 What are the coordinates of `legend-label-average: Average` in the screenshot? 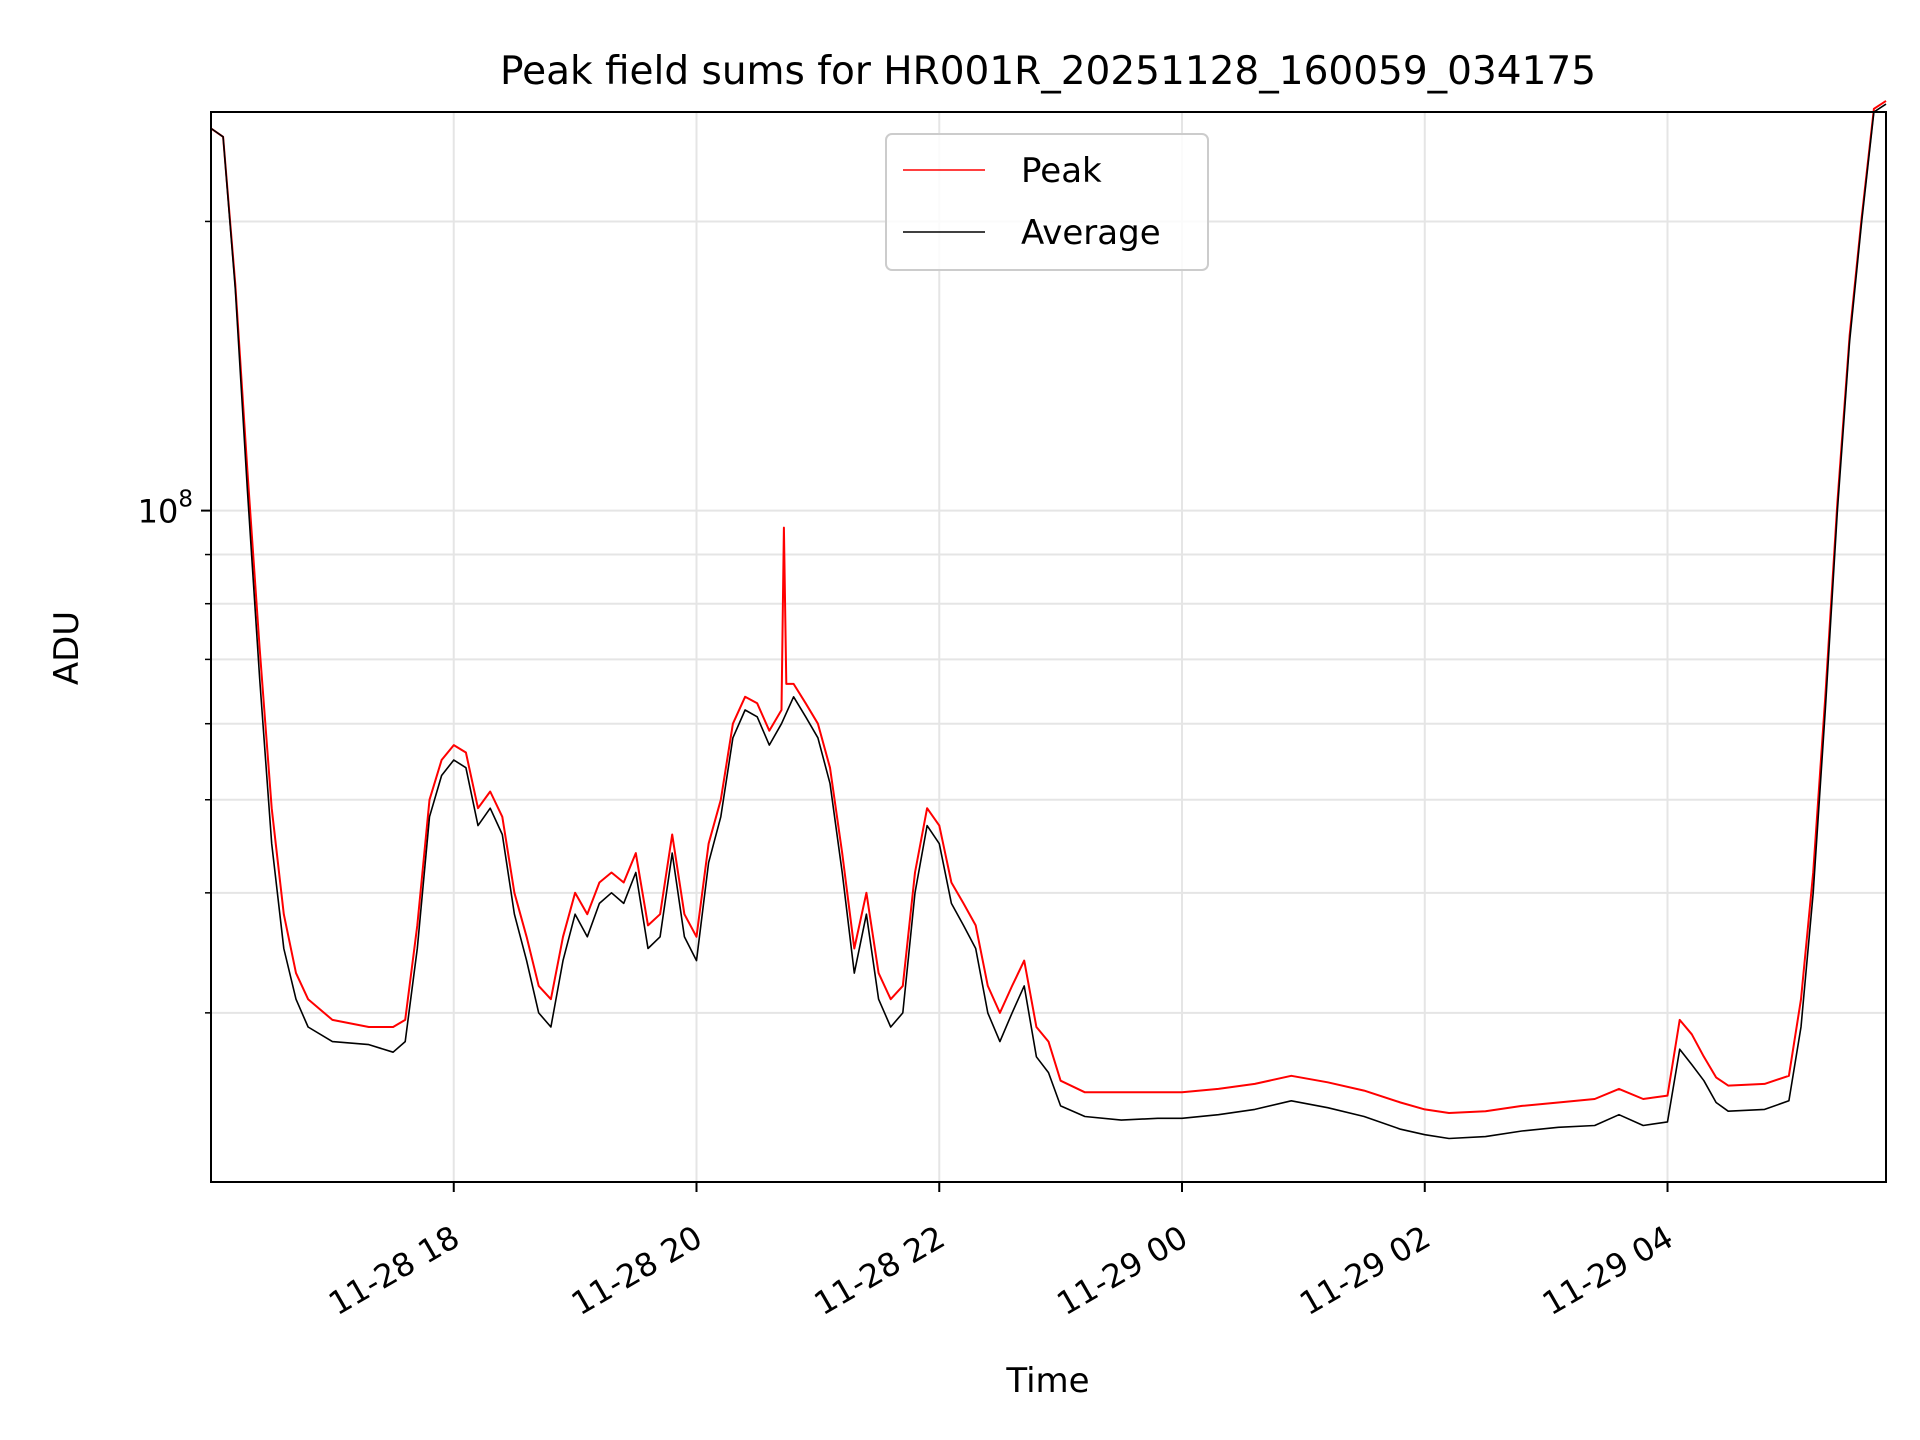 It's located at (1091, 233).